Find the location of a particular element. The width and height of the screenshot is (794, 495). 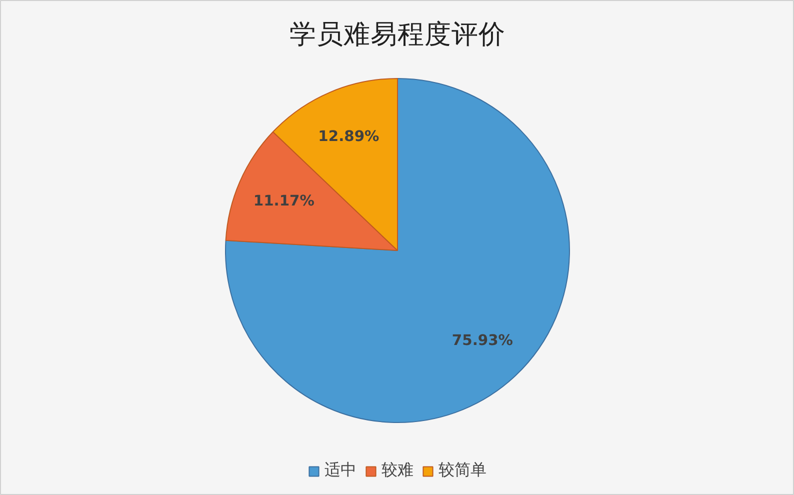

data-label: 11.17% is located at coordinates (284, 201).